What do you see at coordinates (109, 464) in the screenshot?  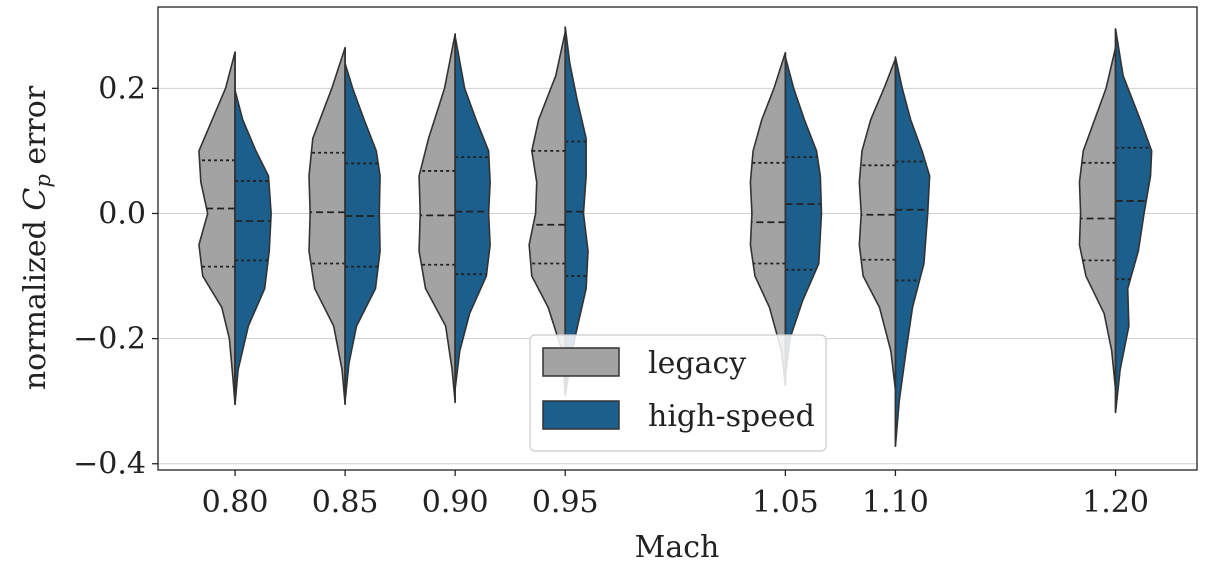 I see `y-tick-label: −0.4` at bounding box center [109, 464].